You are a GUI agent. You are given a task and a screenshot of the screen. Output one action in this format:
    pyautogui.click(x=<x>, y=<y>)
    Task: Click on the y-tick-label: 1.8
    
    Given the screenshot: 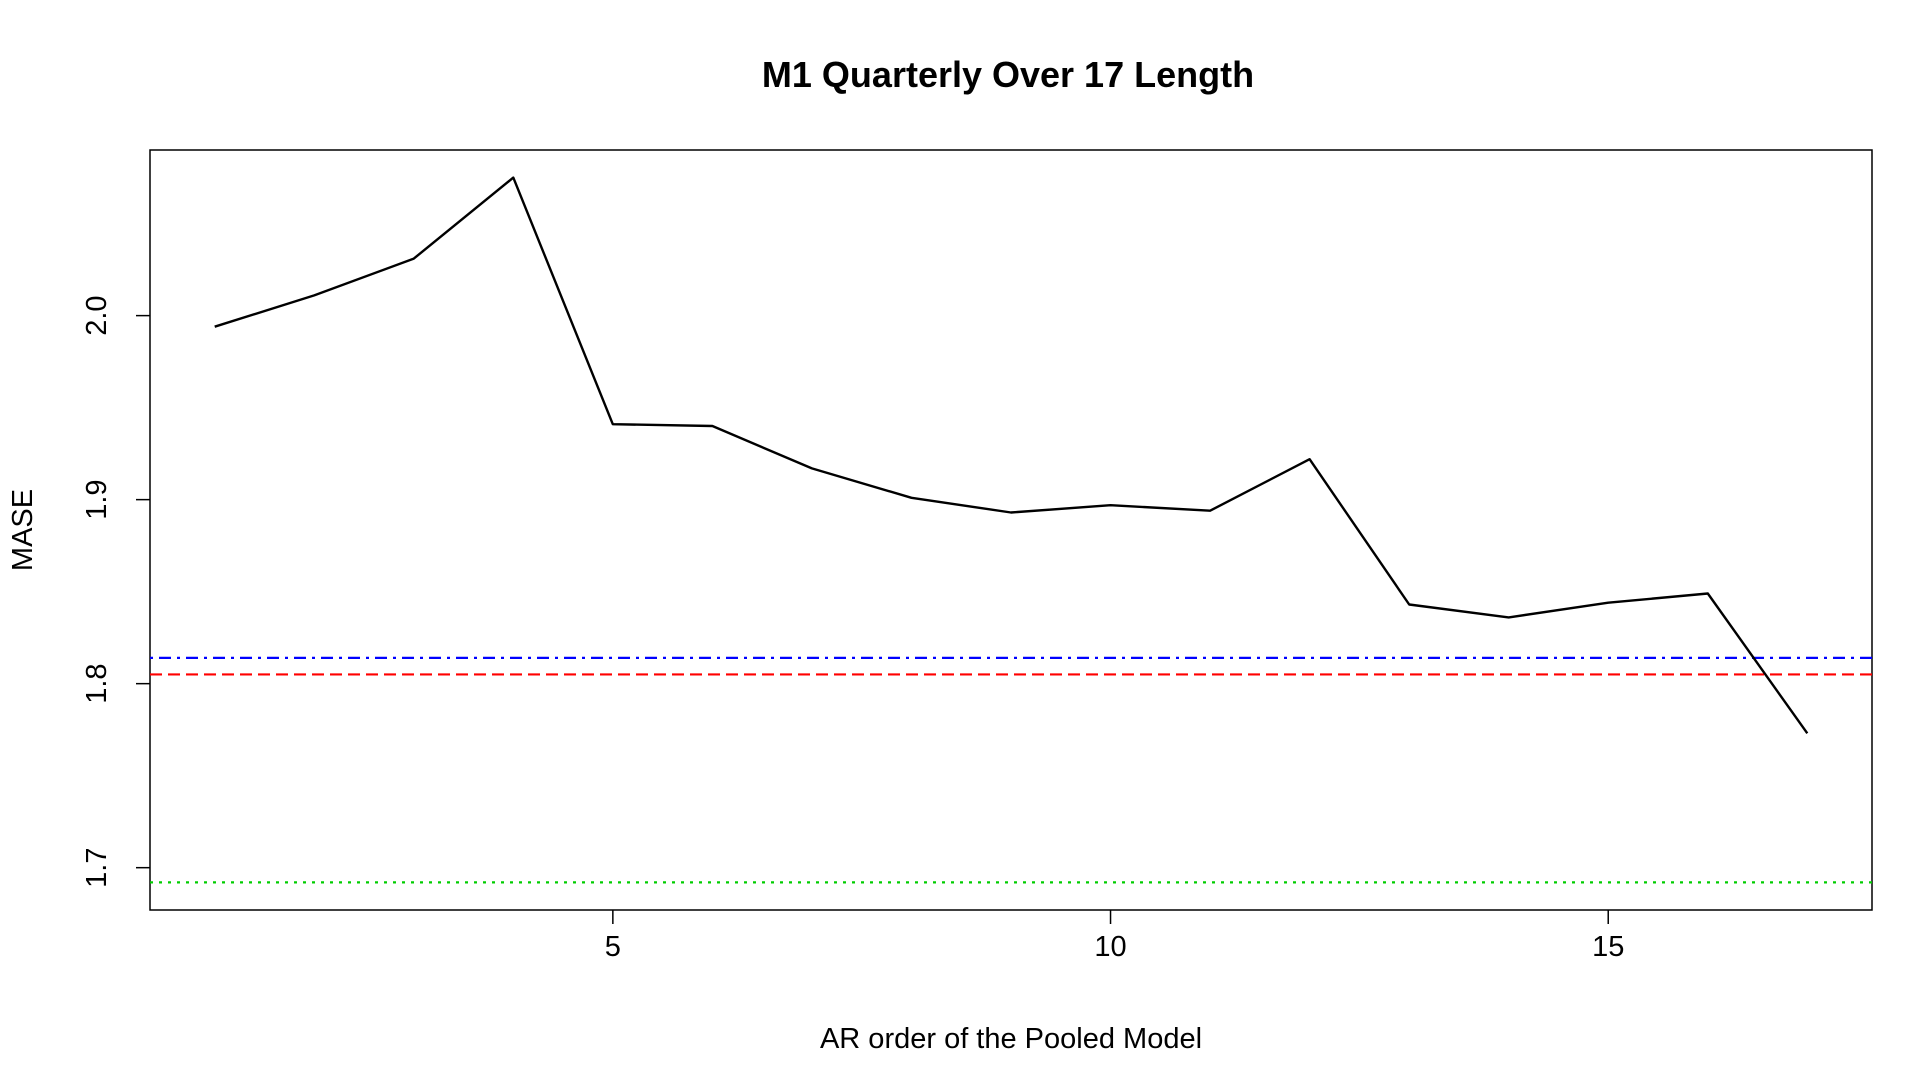 What is the action you would take?
    pyautogui.click(x=97, y=683)
    